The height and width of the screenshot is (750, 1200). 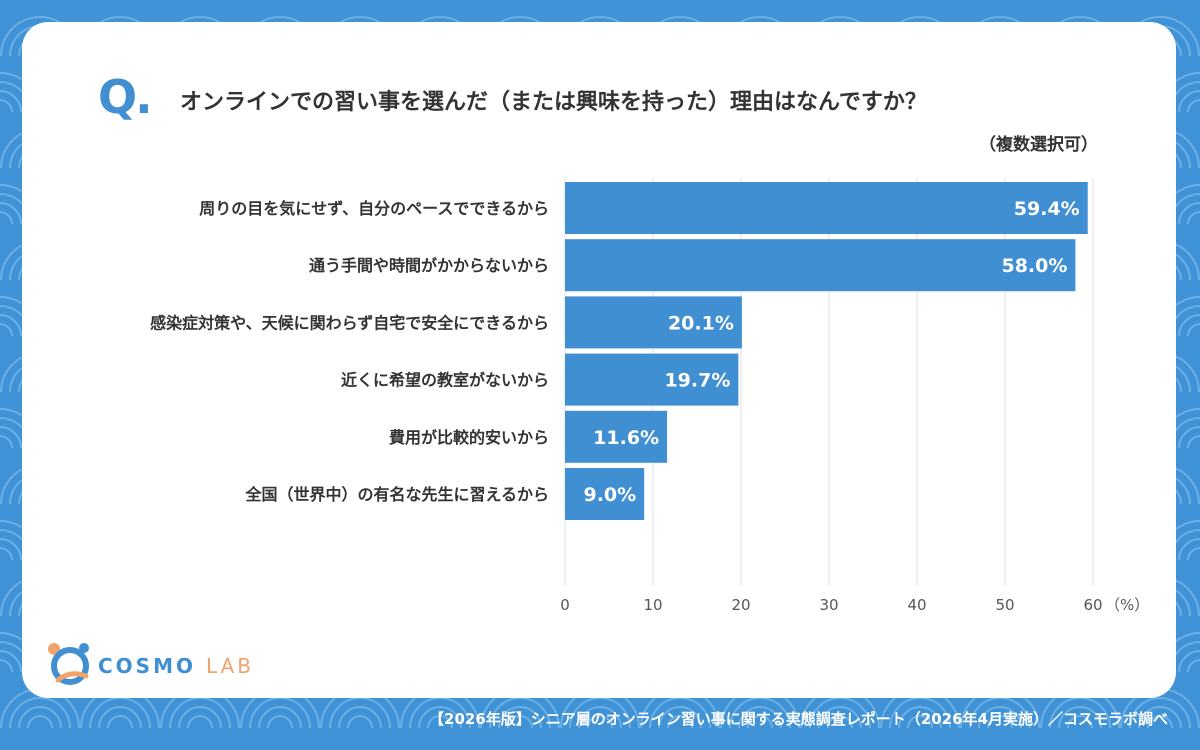 What do you see at coordinates (828, 605) in the screenshot?
I see `x-tick-label: 30` at bounding box center [828, 605].